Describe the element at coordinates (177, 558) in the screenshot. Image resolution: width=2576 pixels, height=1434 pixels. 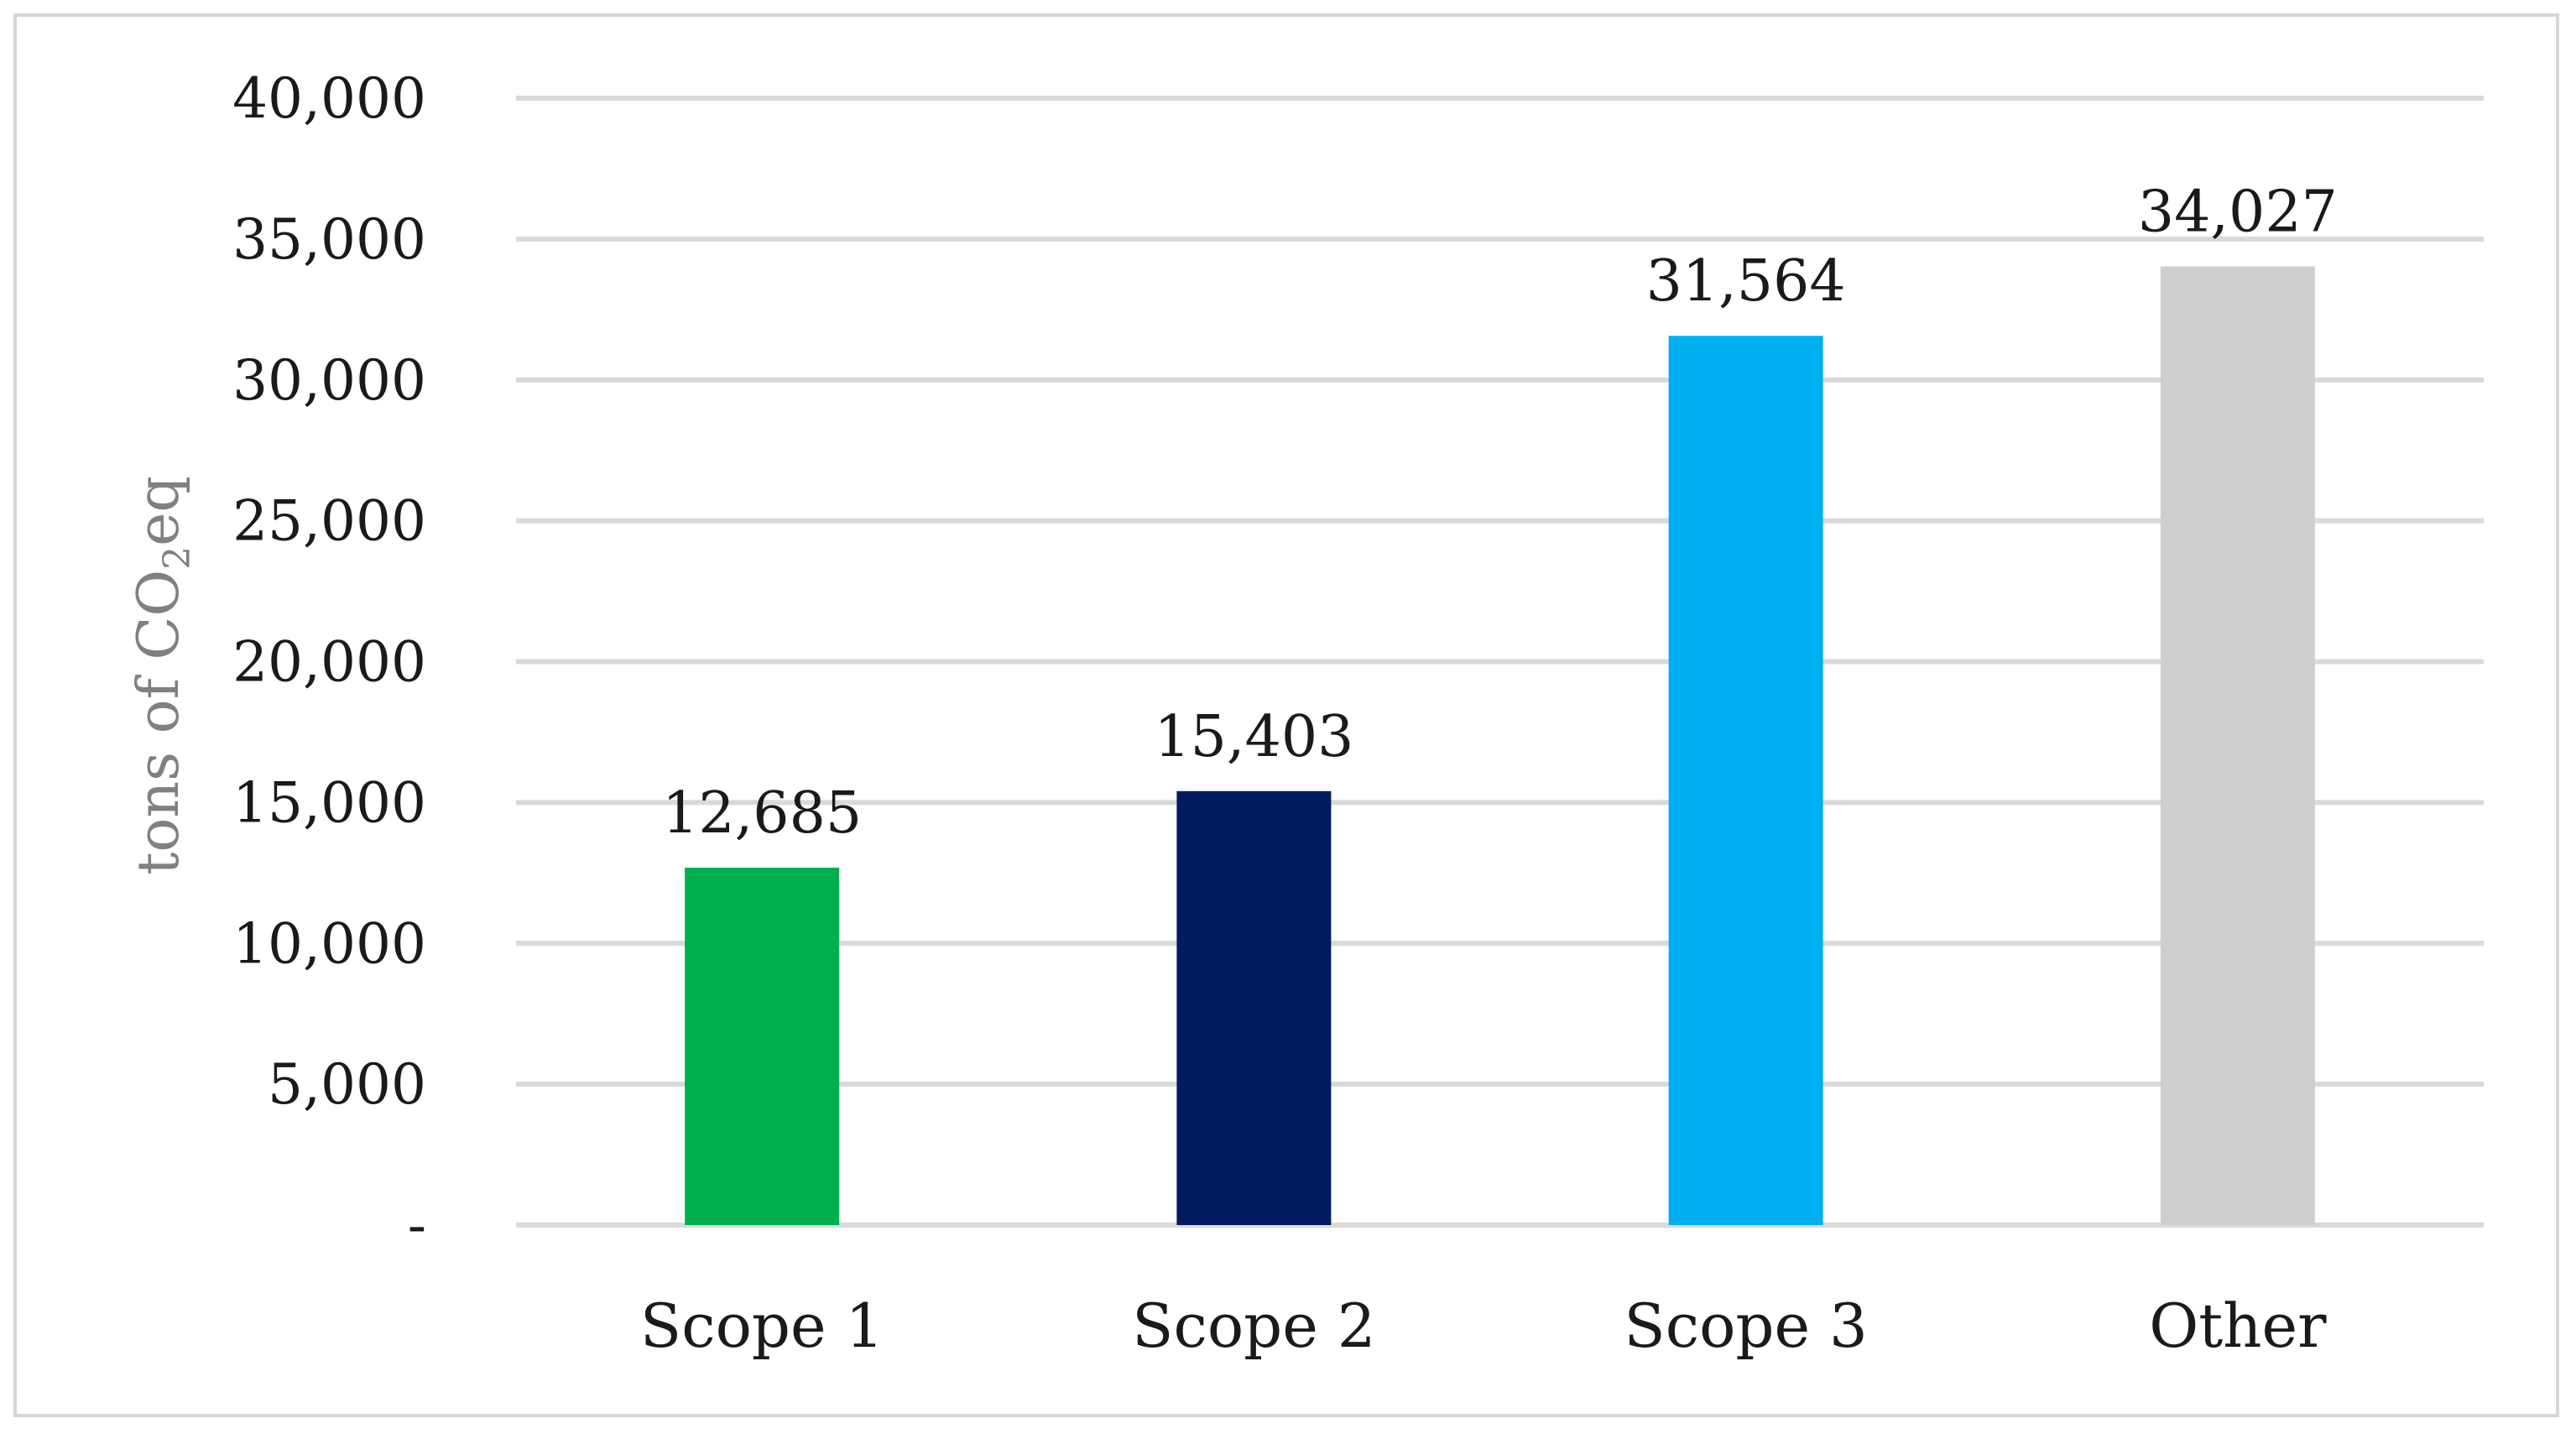
I see `y-axis-title-subscript: 2` at that location.